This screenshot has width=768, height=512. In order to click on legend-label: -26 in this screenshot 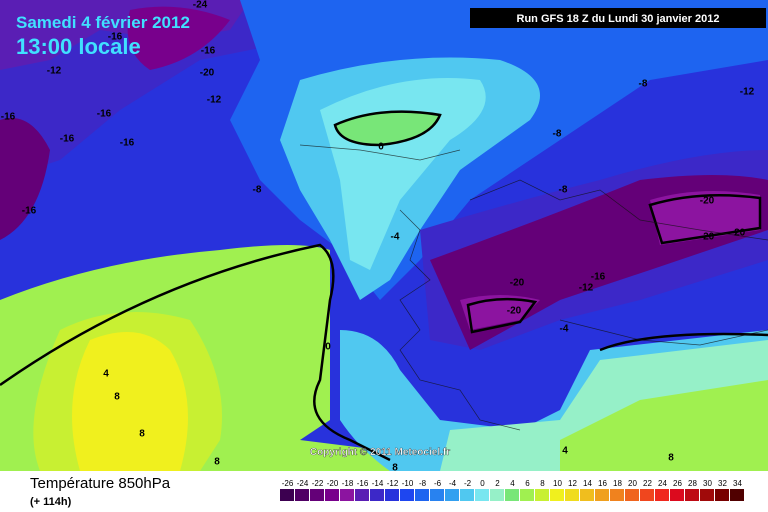, I will do `click(288, 483)`.